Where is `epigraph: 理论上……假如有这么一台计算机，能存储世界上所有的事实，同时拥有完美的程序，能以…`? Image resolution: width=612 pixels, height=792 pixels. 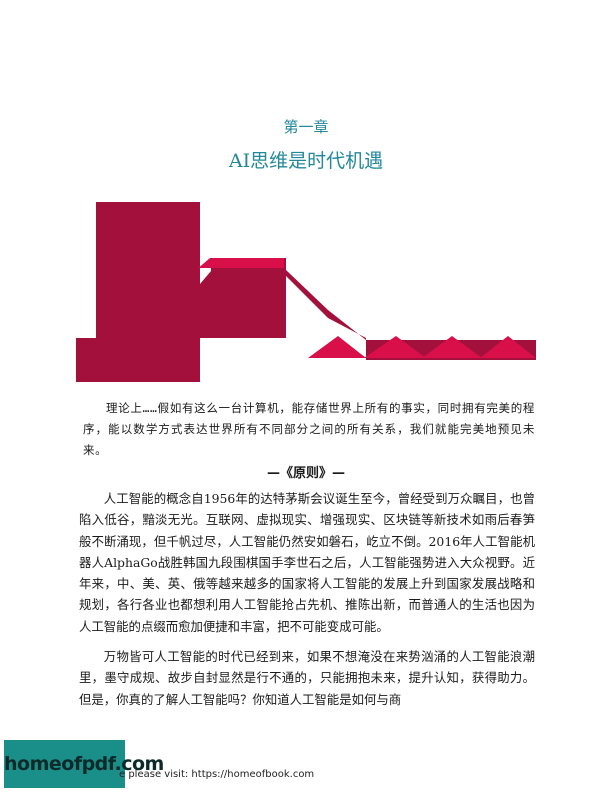
epigraph: 理论上……假如有这么一台计算机，能存储世界上所有的事实，同时拥有完美的程序，能以… is located at coordinates (309, 429).